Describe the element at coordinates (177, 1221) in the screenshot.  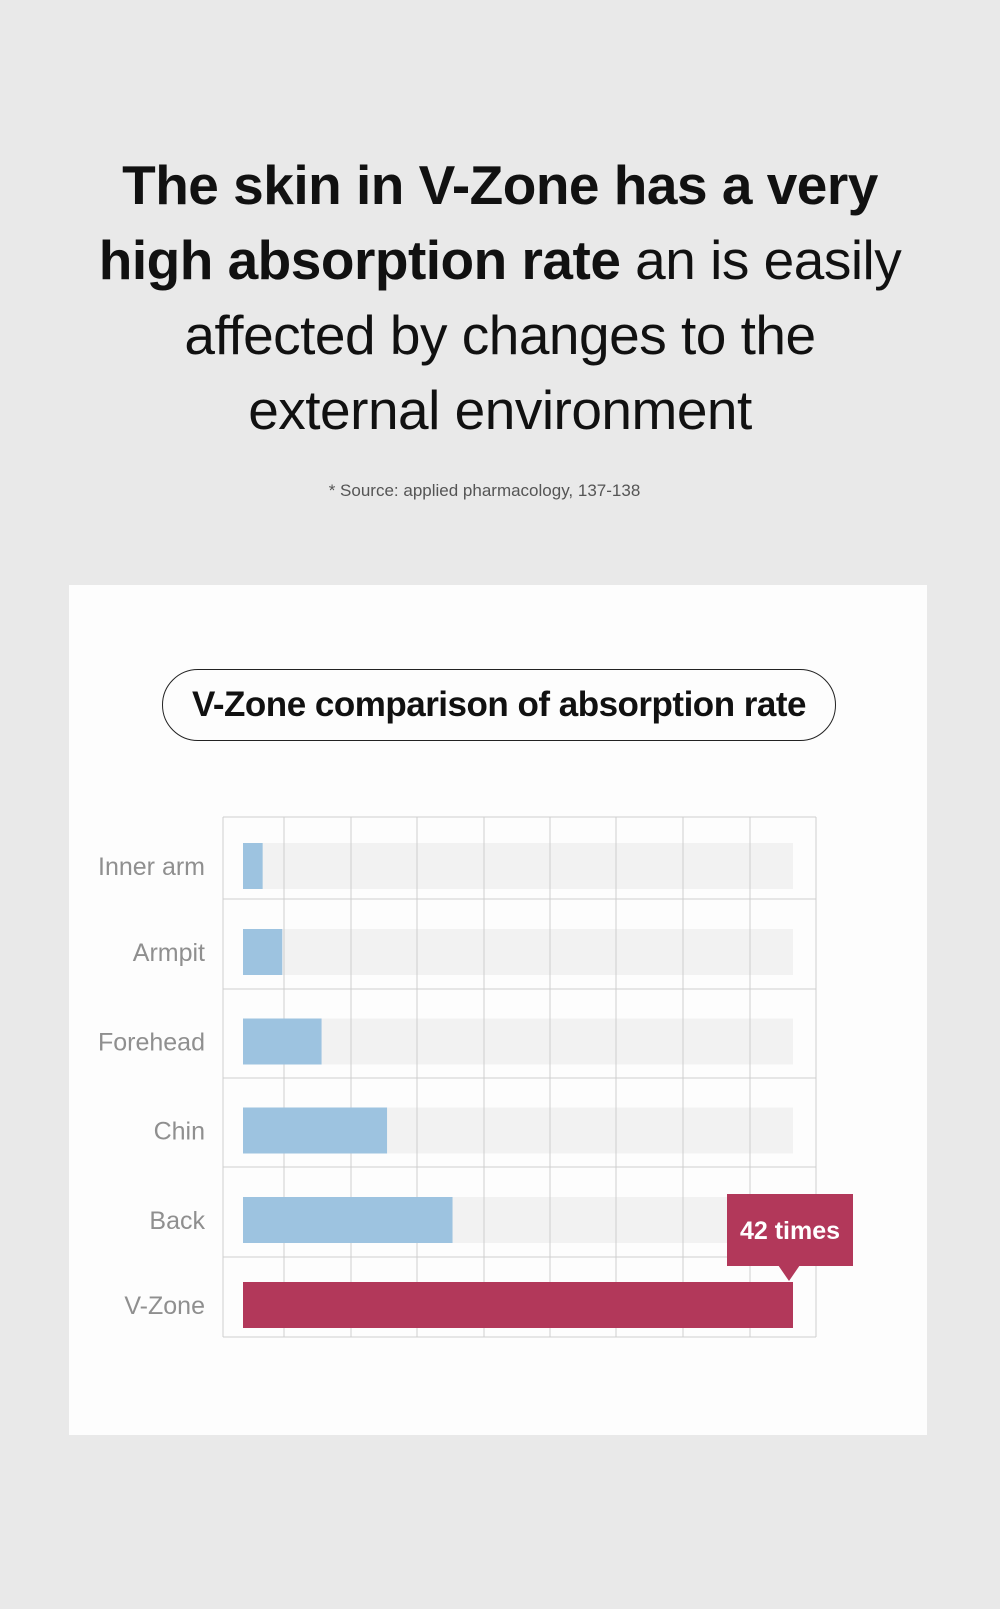
I see `category-label: Back` at that location.